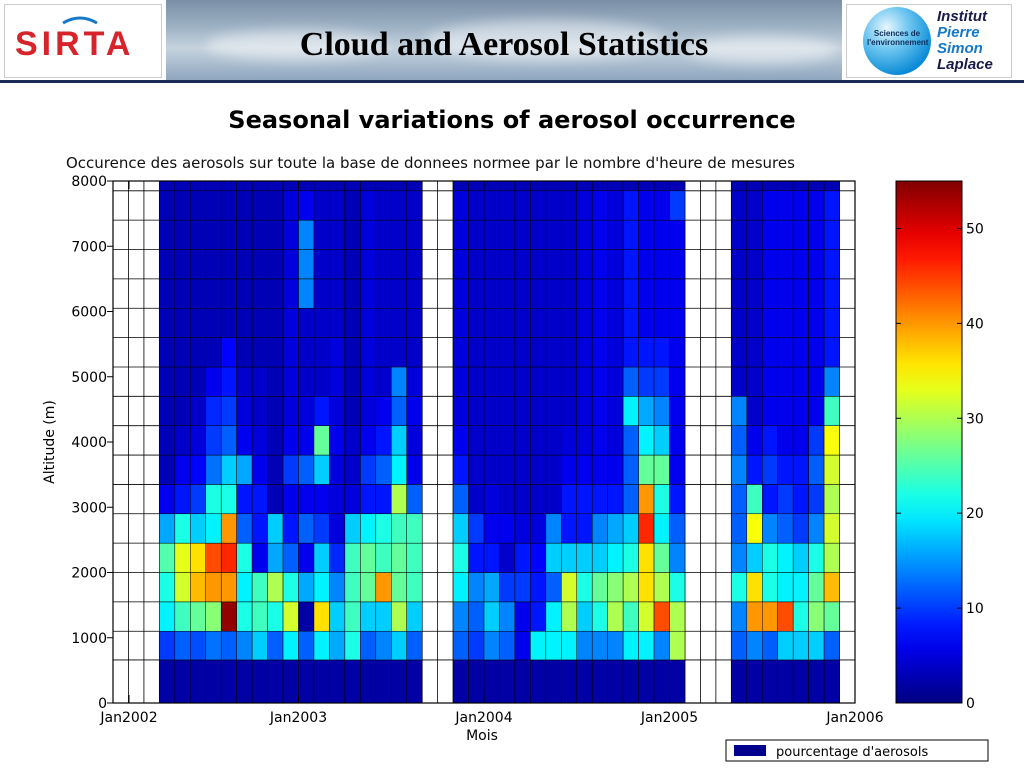 The image size is (1024, 768). I want to click on y-tick-label: 7000, so click(89, 247).